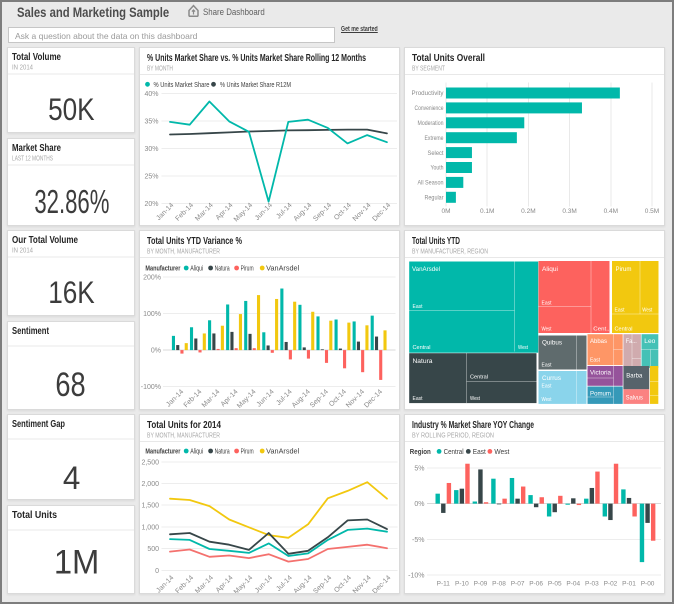  Describe the element at coordinates (77, 563) in the screenshot. I see `svg-text: 1M` at that location.